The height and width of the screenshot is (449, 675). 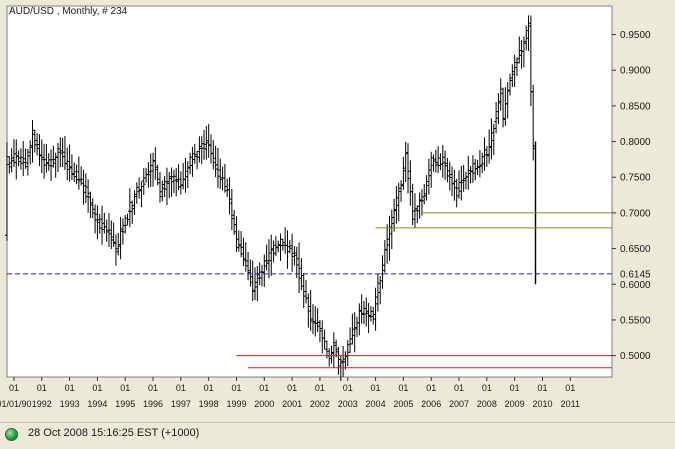 I want to click on y-tick-label: 0.9500, so click(x=635, y=35).